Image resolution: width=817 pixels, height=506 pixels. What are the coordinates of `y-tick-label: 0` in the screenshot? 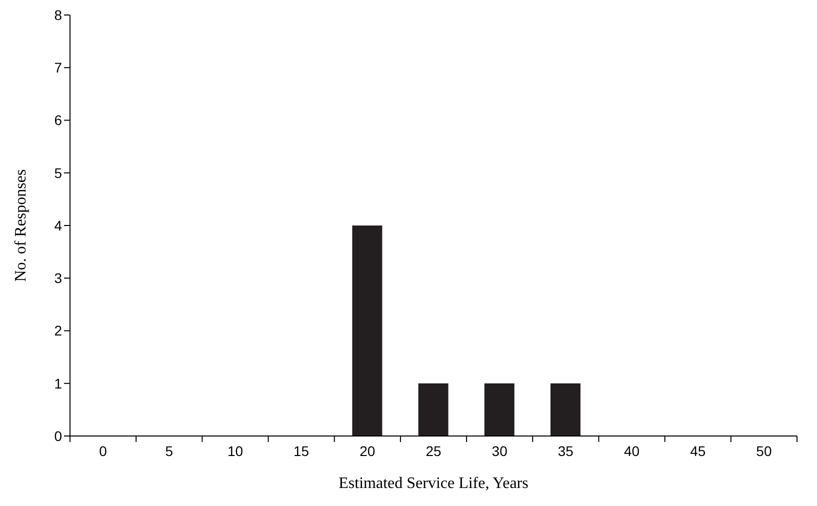 It's located at (58, 436).